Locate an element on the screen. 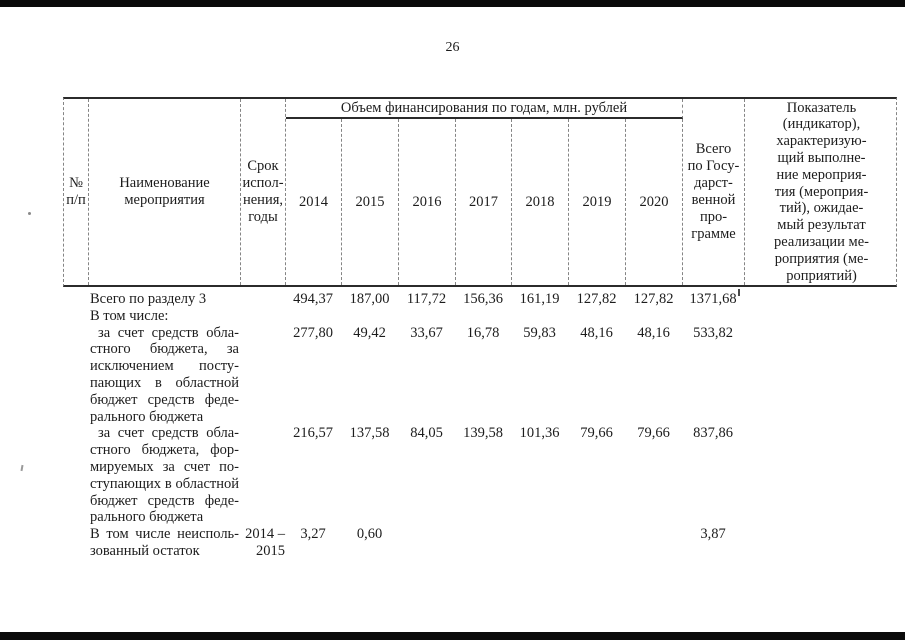 The height and width of the screenshot is (640, 905). cell-total: 1371,68 is located at coordinates (713, 299).